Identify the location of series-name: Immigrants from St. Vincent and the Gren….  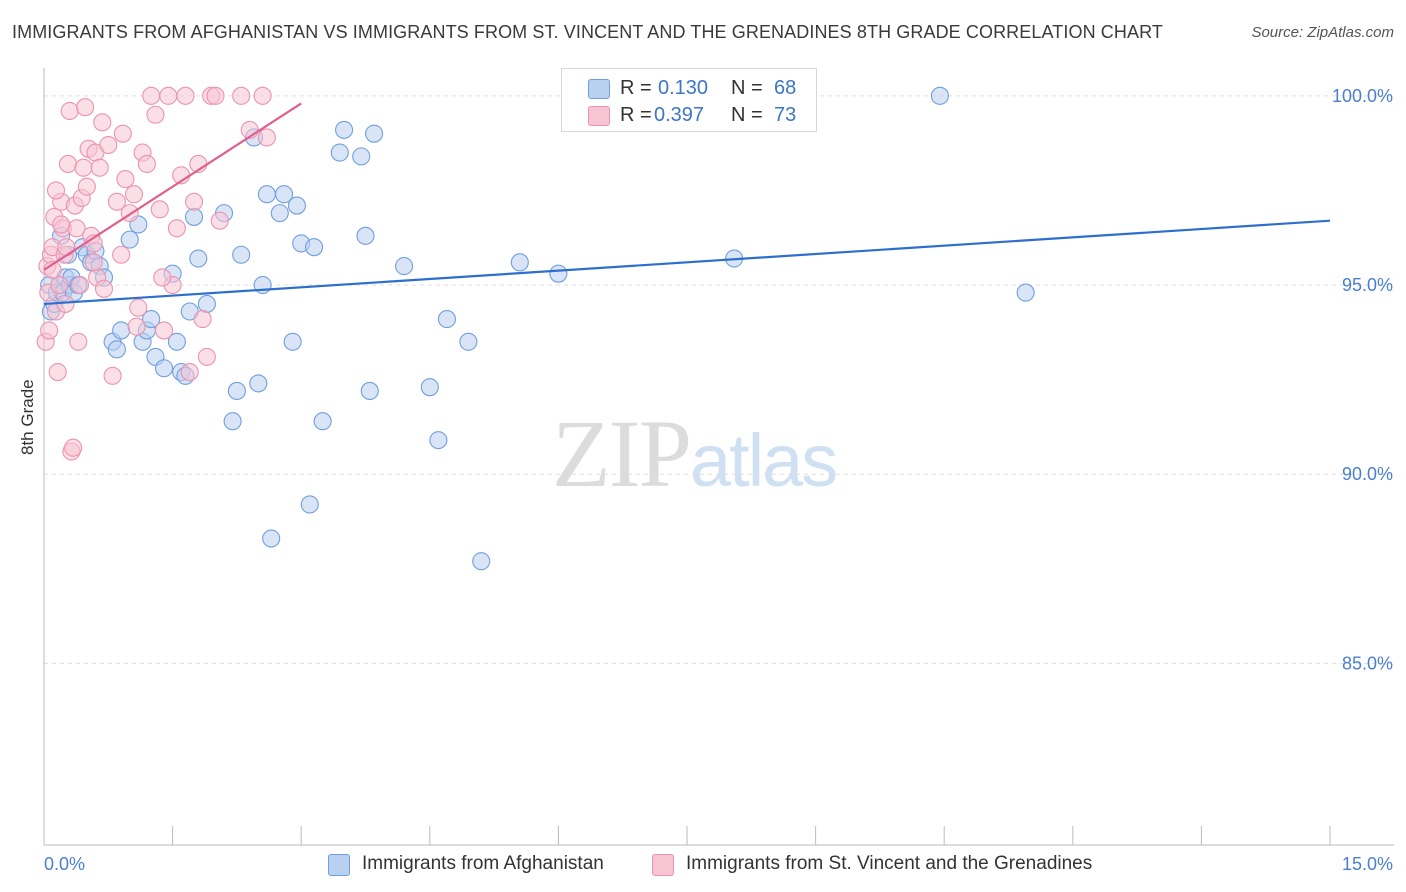
(889, 863).